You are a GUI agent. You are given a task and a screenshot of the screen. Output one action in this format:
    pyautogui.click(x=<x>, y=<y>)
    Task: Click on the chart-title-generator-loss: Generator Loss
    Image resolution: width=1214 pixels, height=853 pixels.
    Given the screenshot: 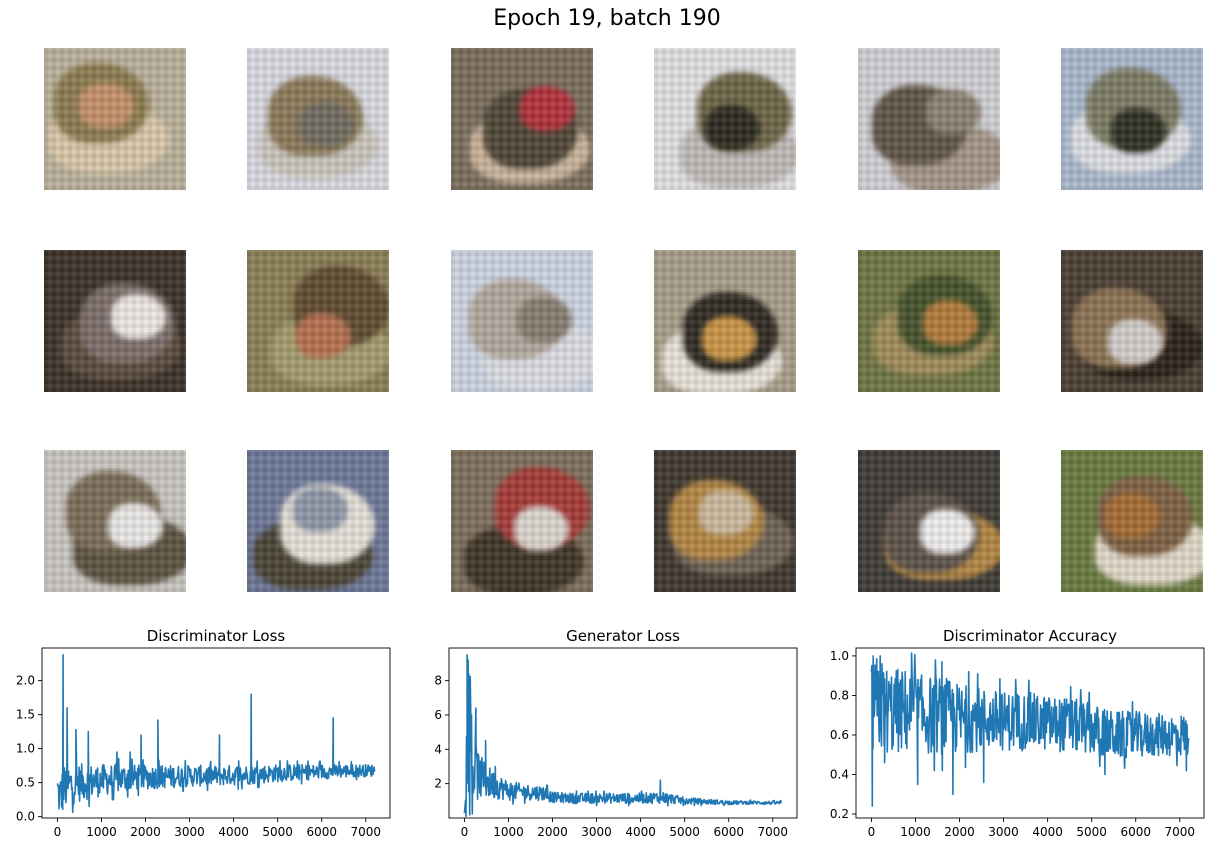 What is the action you would take?
    pyautogui.click(x=623, y=636)
    